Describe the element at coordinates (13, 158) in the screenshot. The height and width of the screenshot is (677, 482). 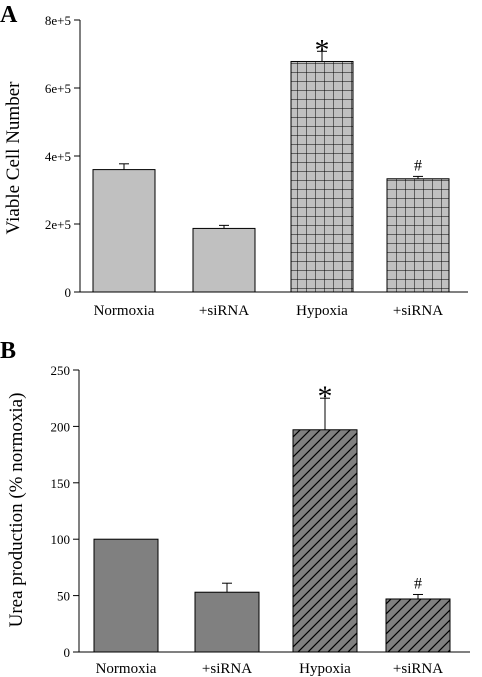
I see `panel-a-y-axis-title: Viable Cell Number` at that location.